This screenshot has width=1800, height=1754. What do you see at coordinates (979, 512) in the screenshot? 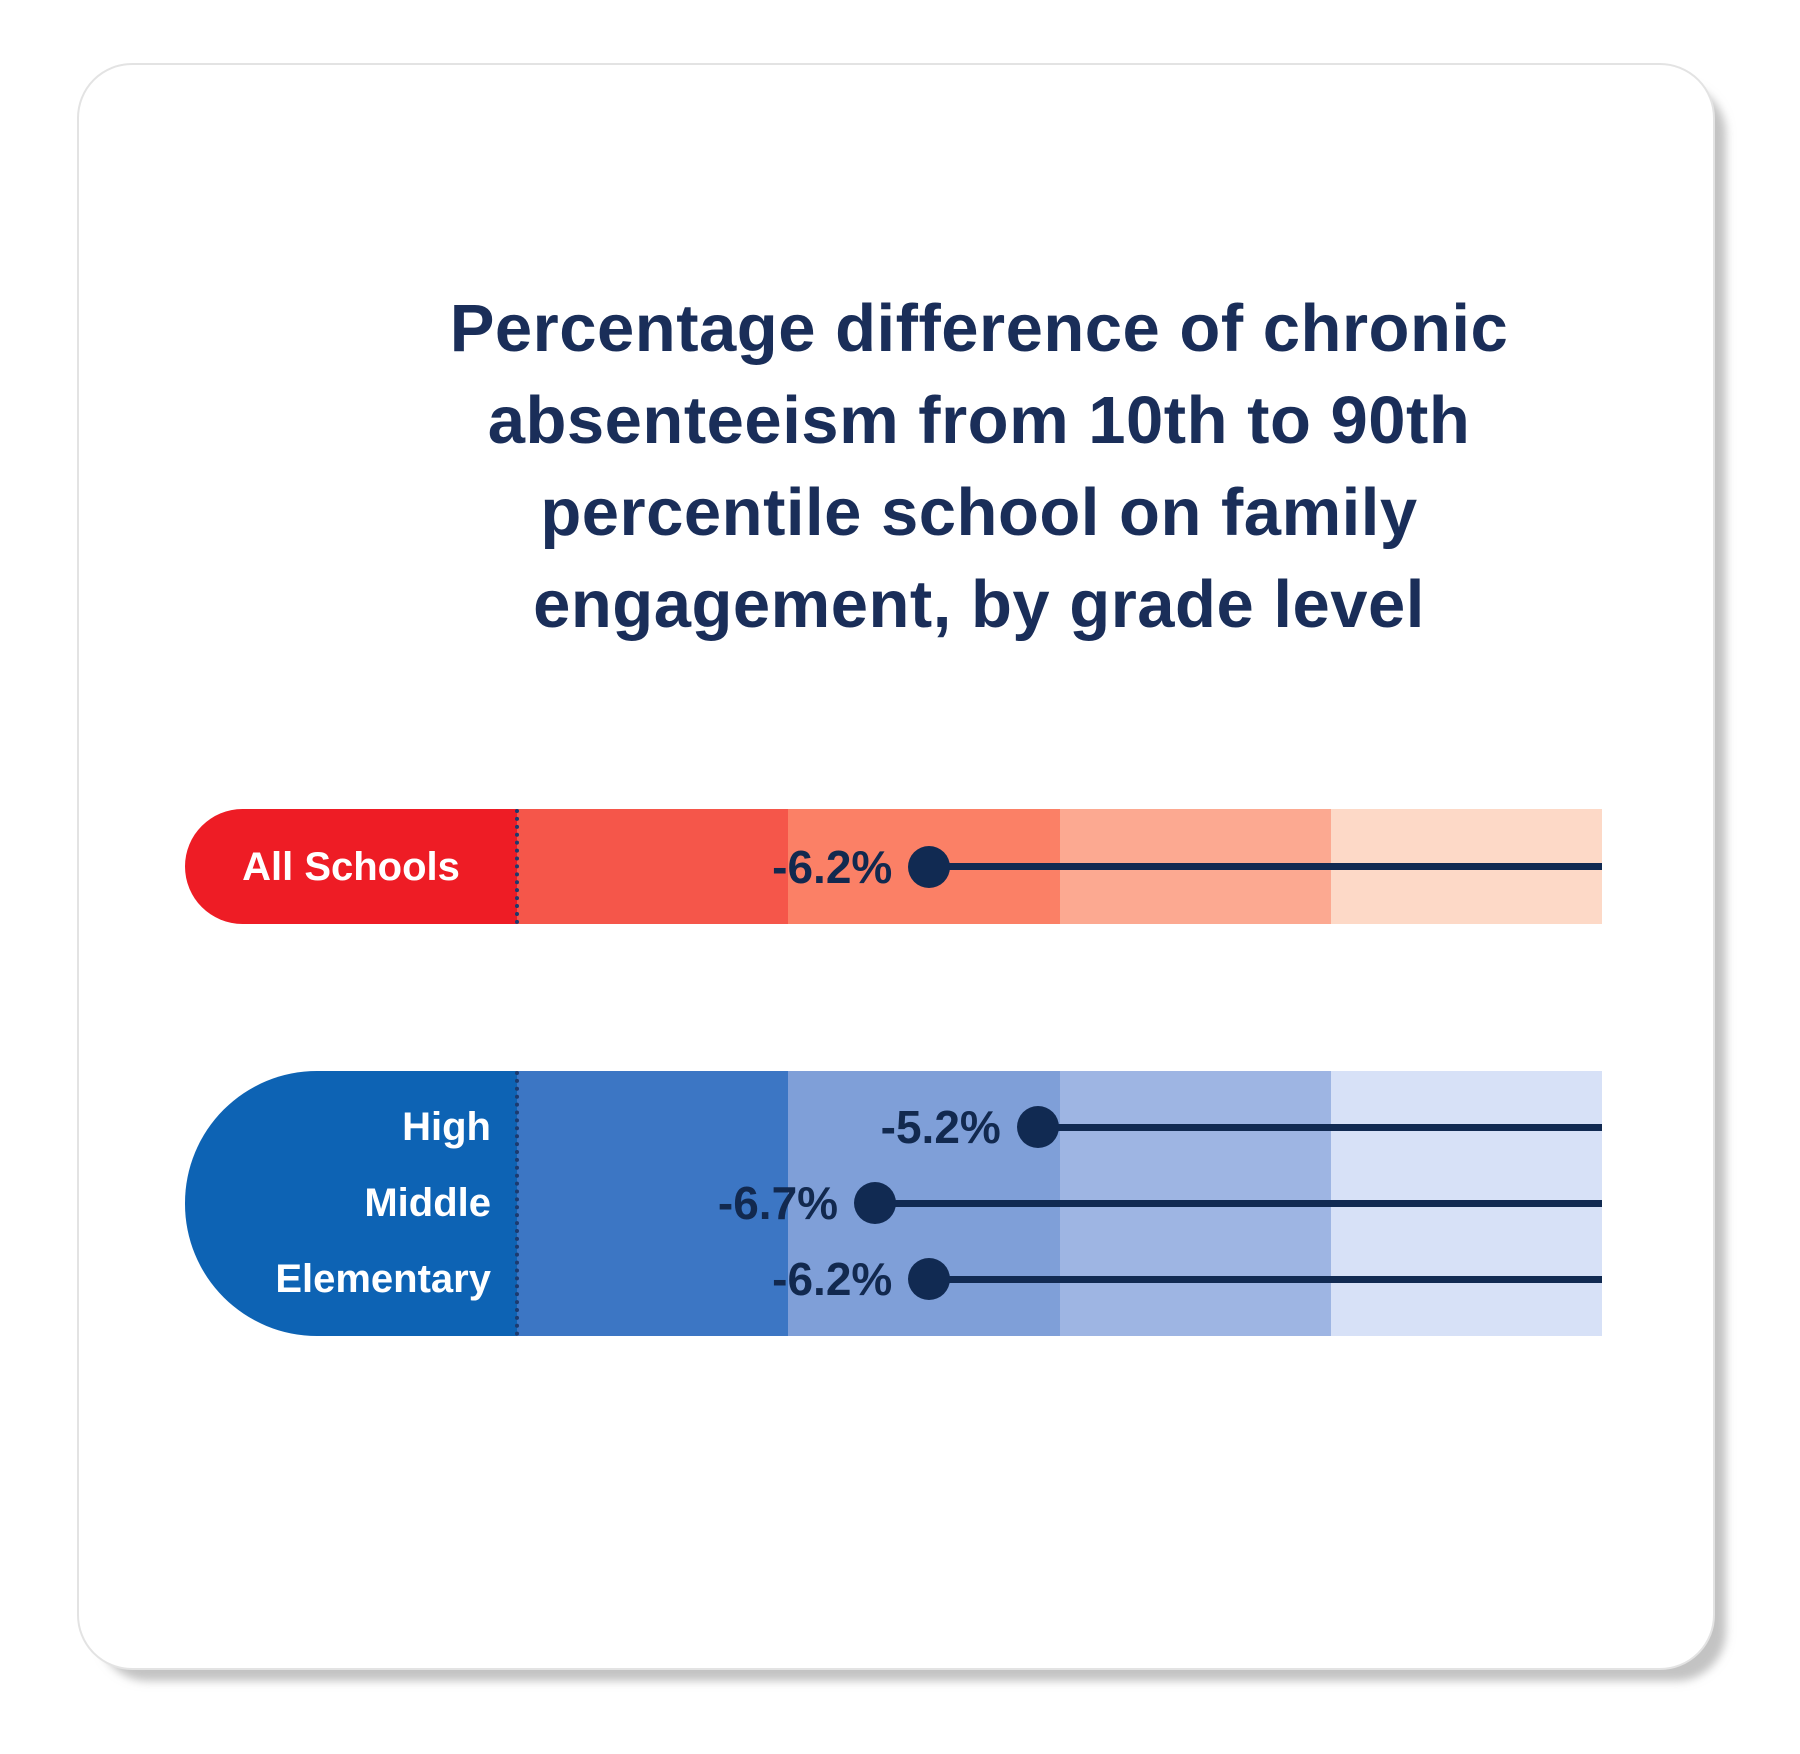
I see `title-line-3: percentile school on family` at bounding box center [979, 512].